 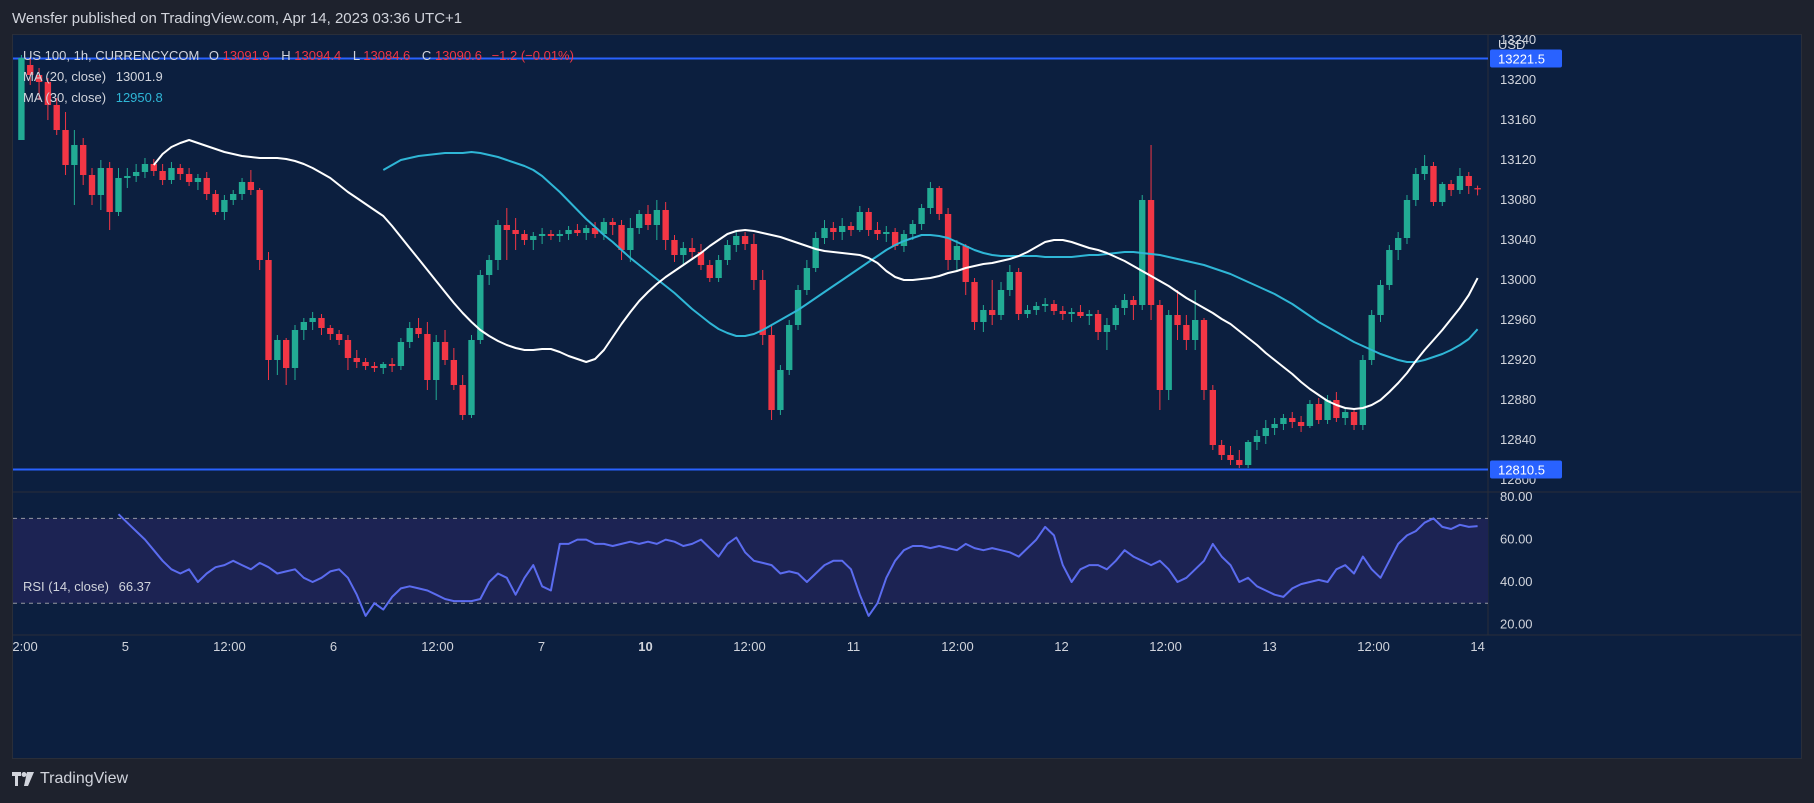 What do you see at coordinates (645, 646) in the screenshot?
I see `time-tick-label: 10` at bounding box center [645, 646].